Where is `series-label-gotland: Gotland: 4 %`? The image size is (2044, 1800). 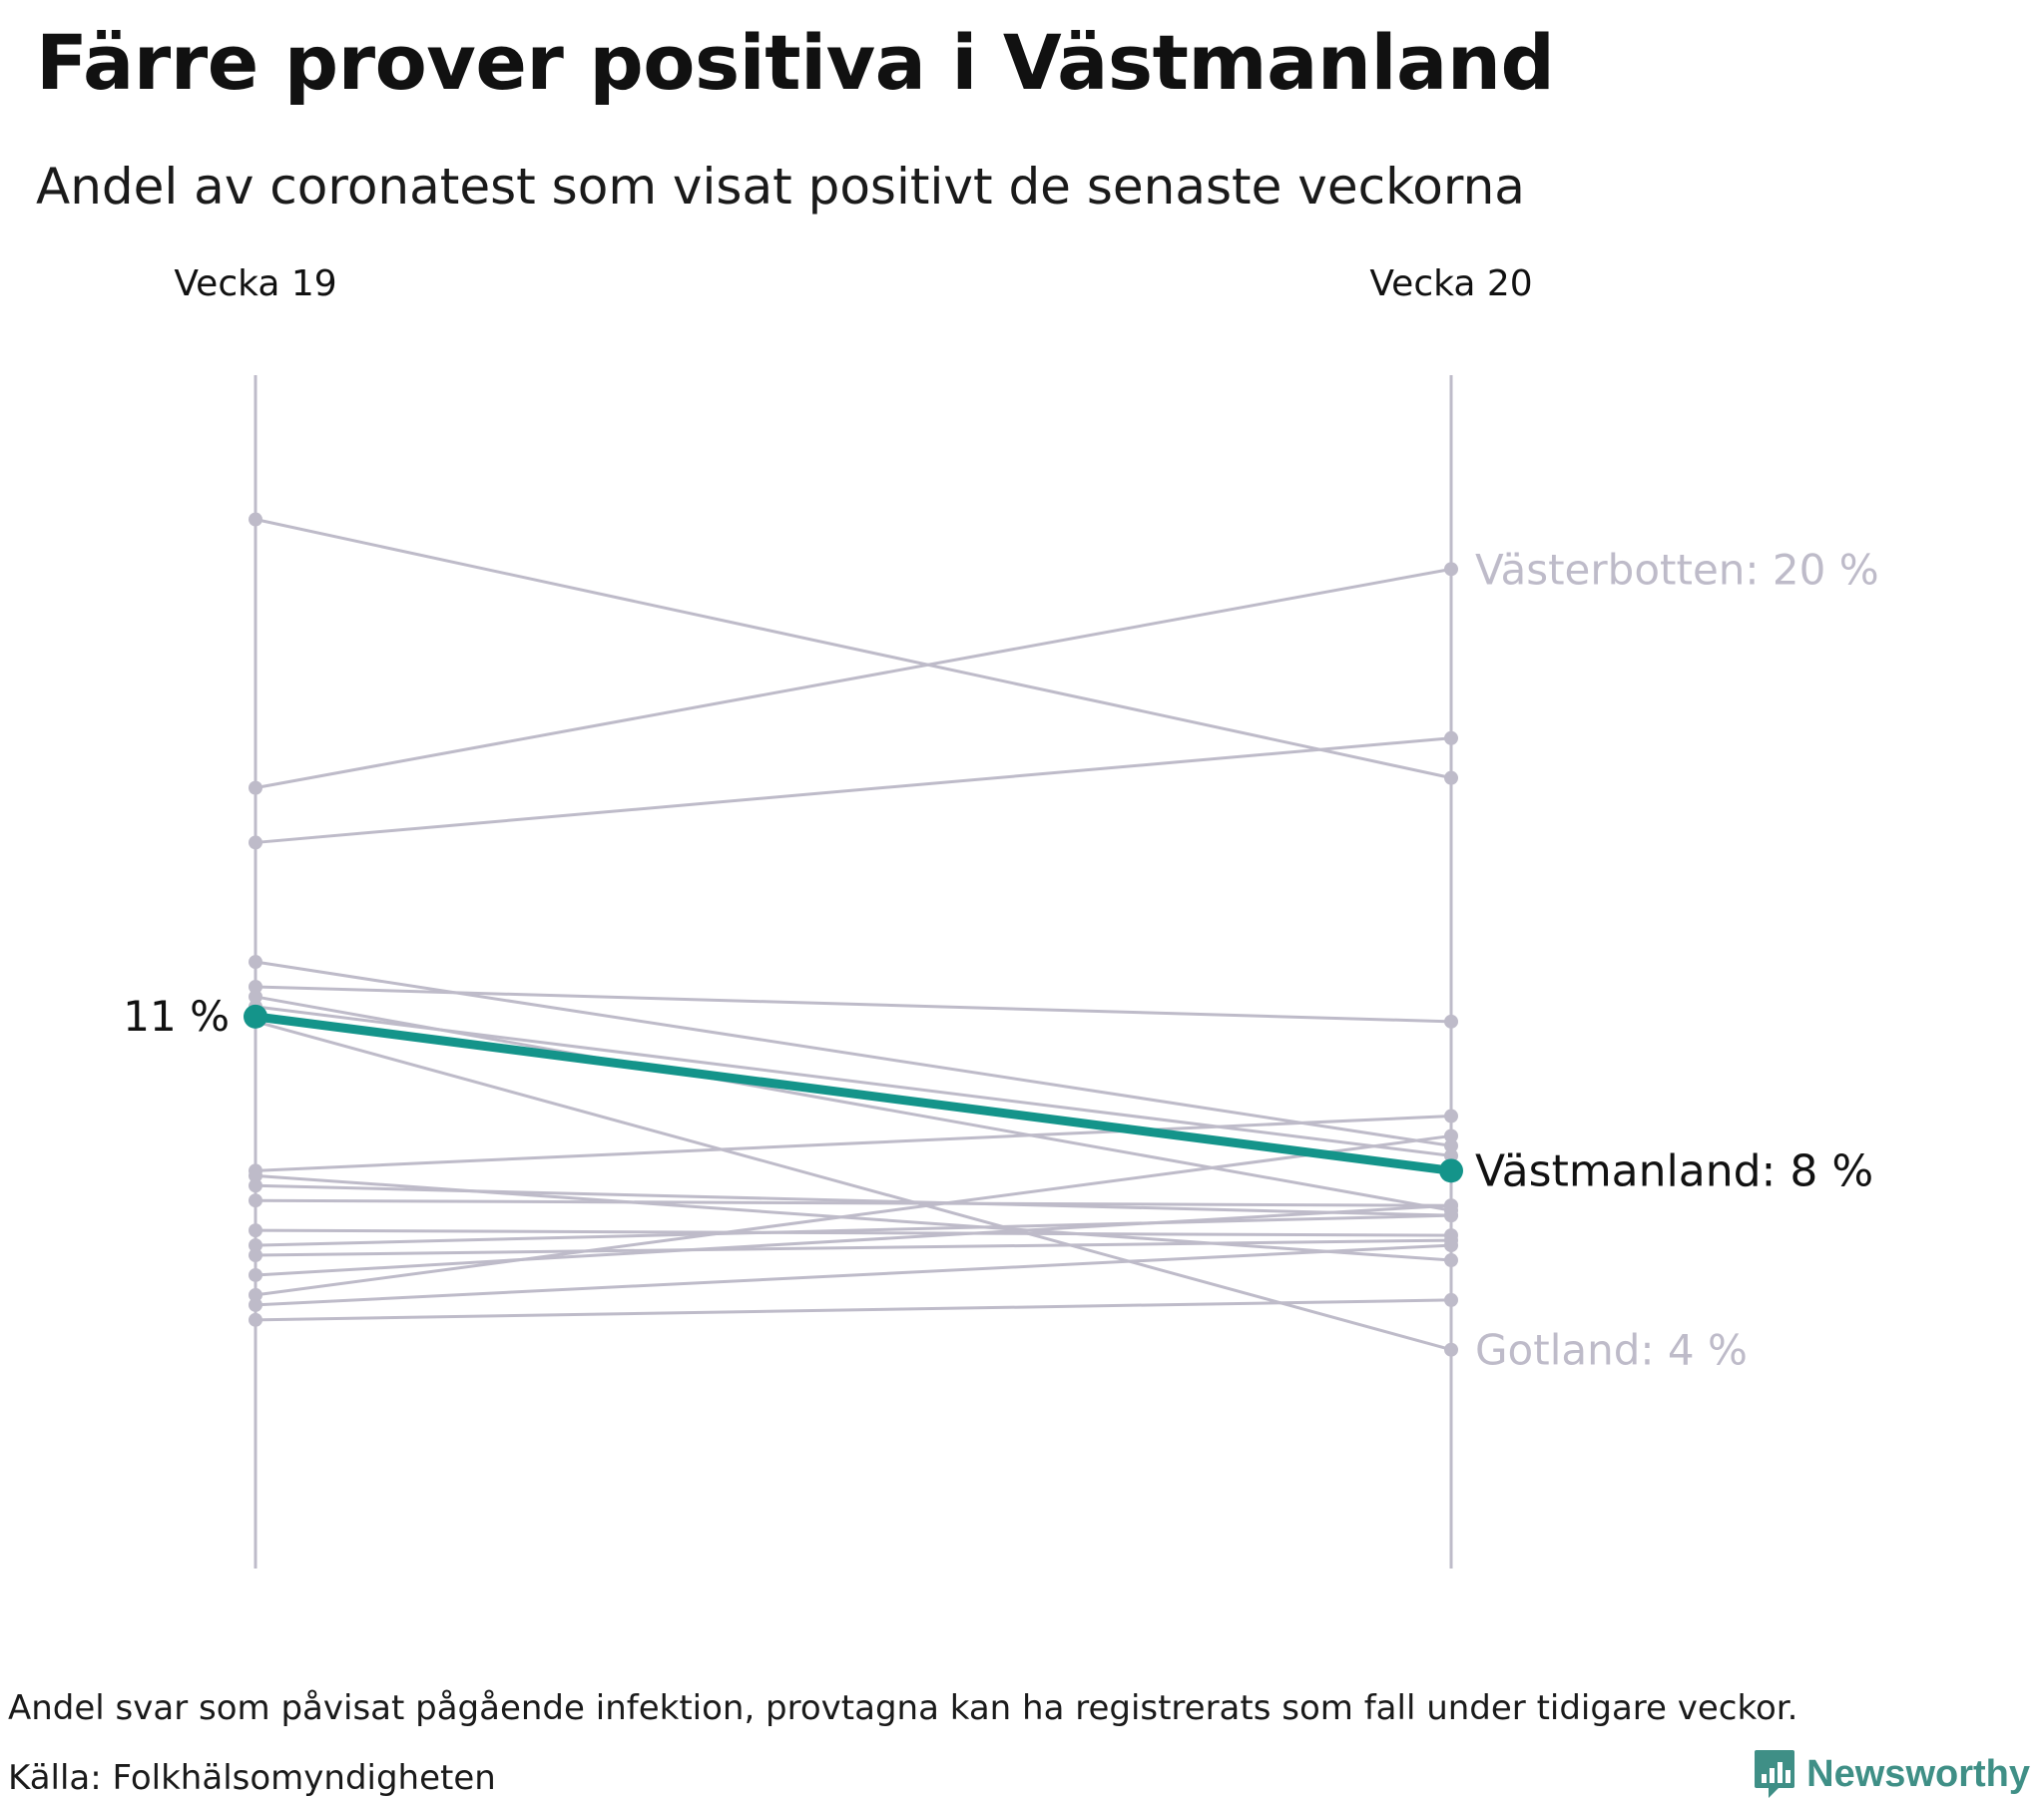 series-label-gotland: Gotland: 4 % is located at coordinates (1611, 1350).